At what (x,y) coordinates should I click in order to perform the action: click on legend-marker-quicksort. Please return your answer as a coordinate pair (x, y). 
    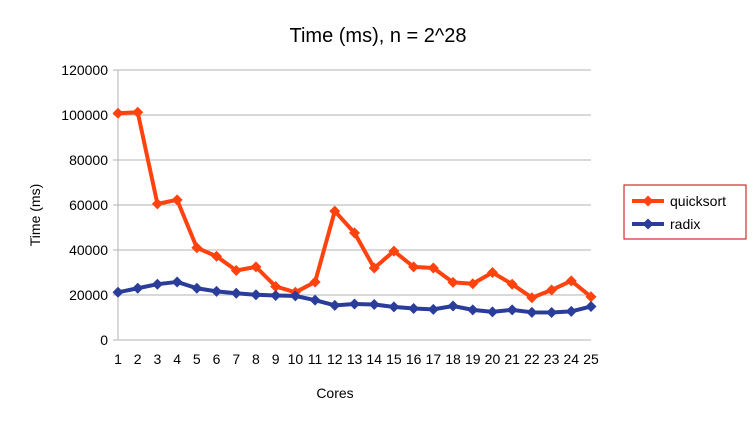
    Looking at the image, I should click on (648, 201).